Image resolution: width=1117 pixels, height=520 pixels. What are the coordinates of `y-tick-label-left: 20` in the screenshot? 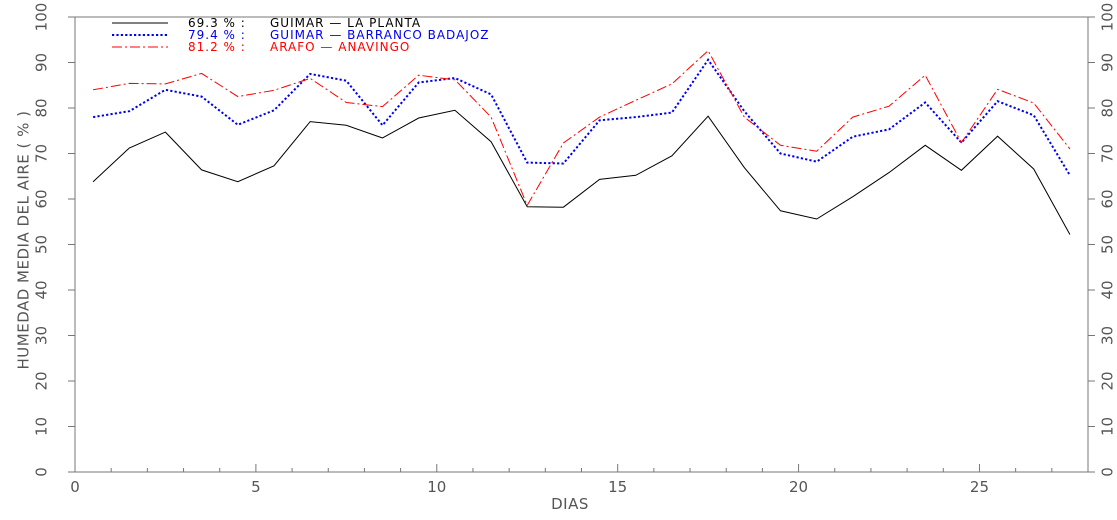 It's located at (42, 380).